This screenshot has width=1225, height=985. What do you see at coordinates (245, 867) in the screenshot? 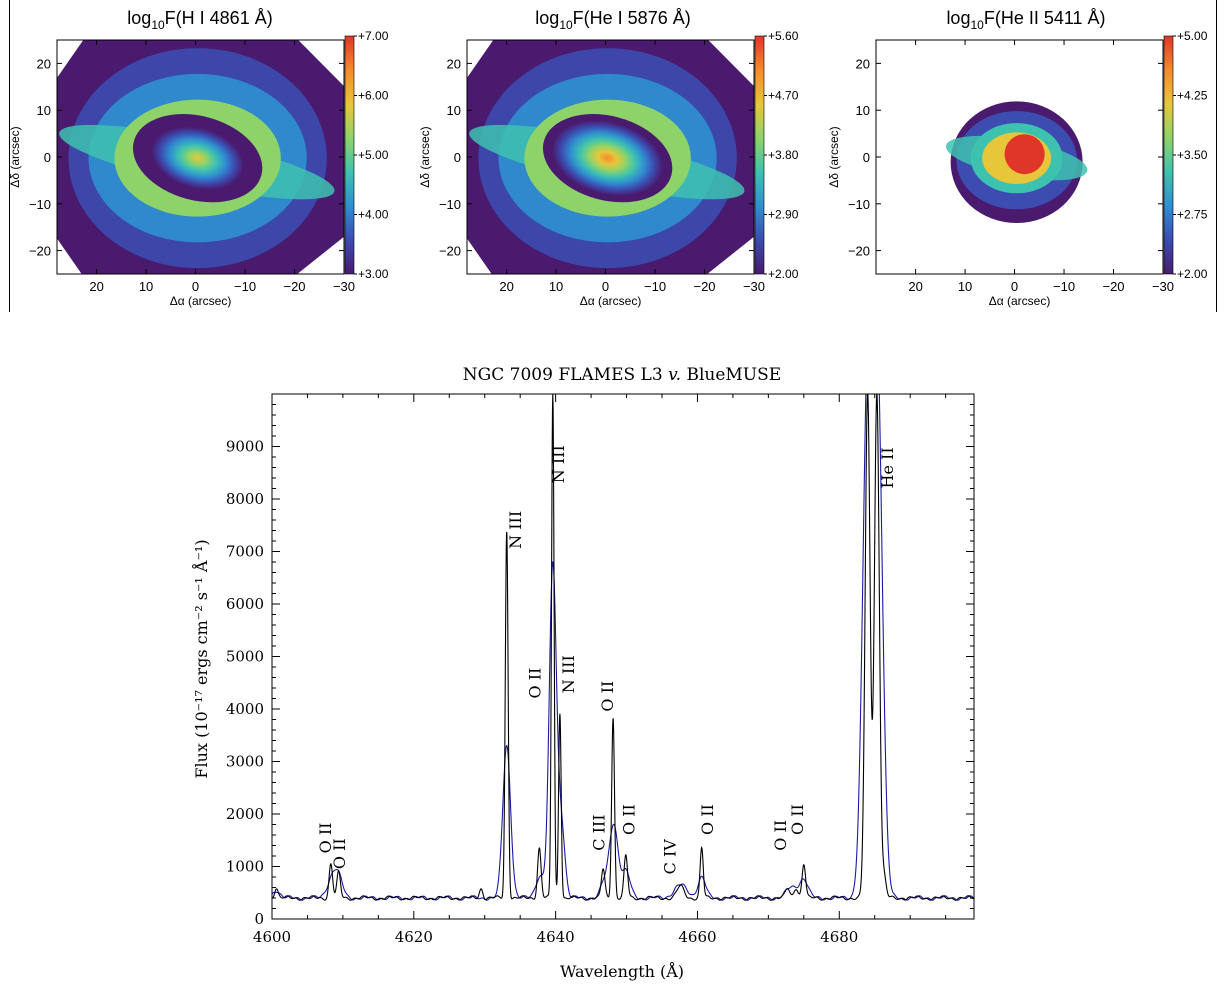
I see `y-tick-label: 1000` at bounding box center [245, 867].